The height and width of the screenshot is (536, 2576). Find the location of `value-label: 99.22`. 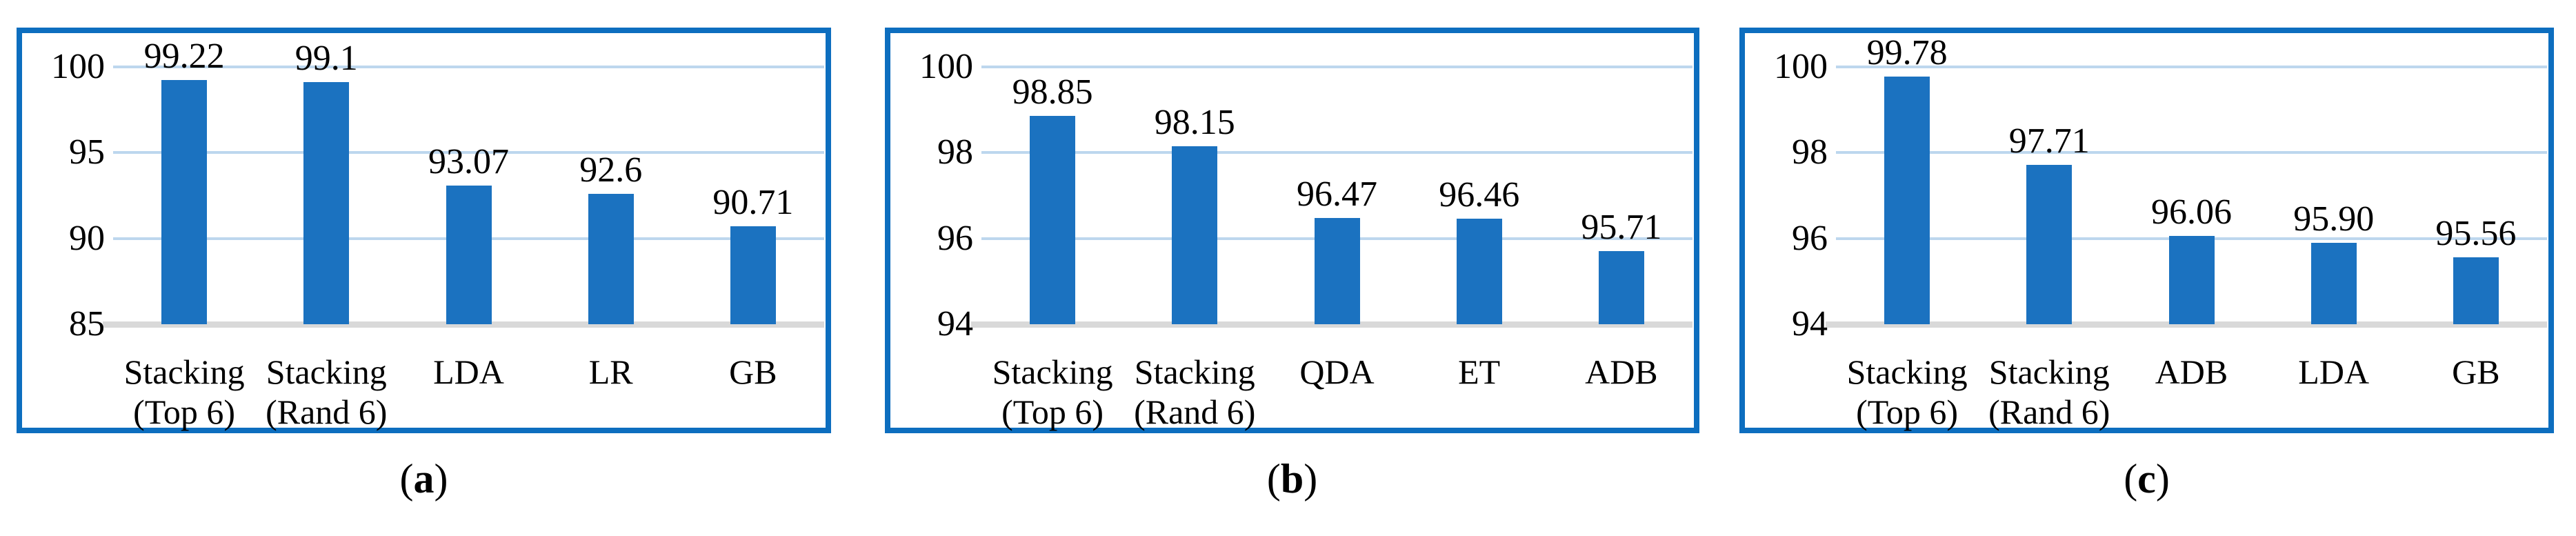

value-label: 99.22 is located at coordinates (184, 57).